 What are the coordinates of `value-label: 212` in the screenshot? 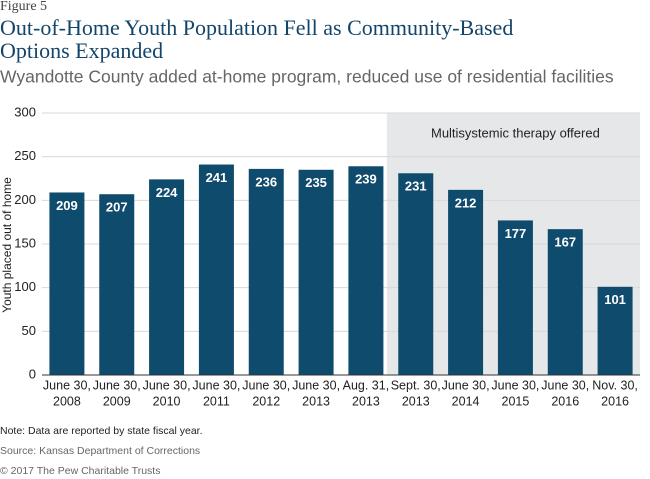 It's located at (466, 202).